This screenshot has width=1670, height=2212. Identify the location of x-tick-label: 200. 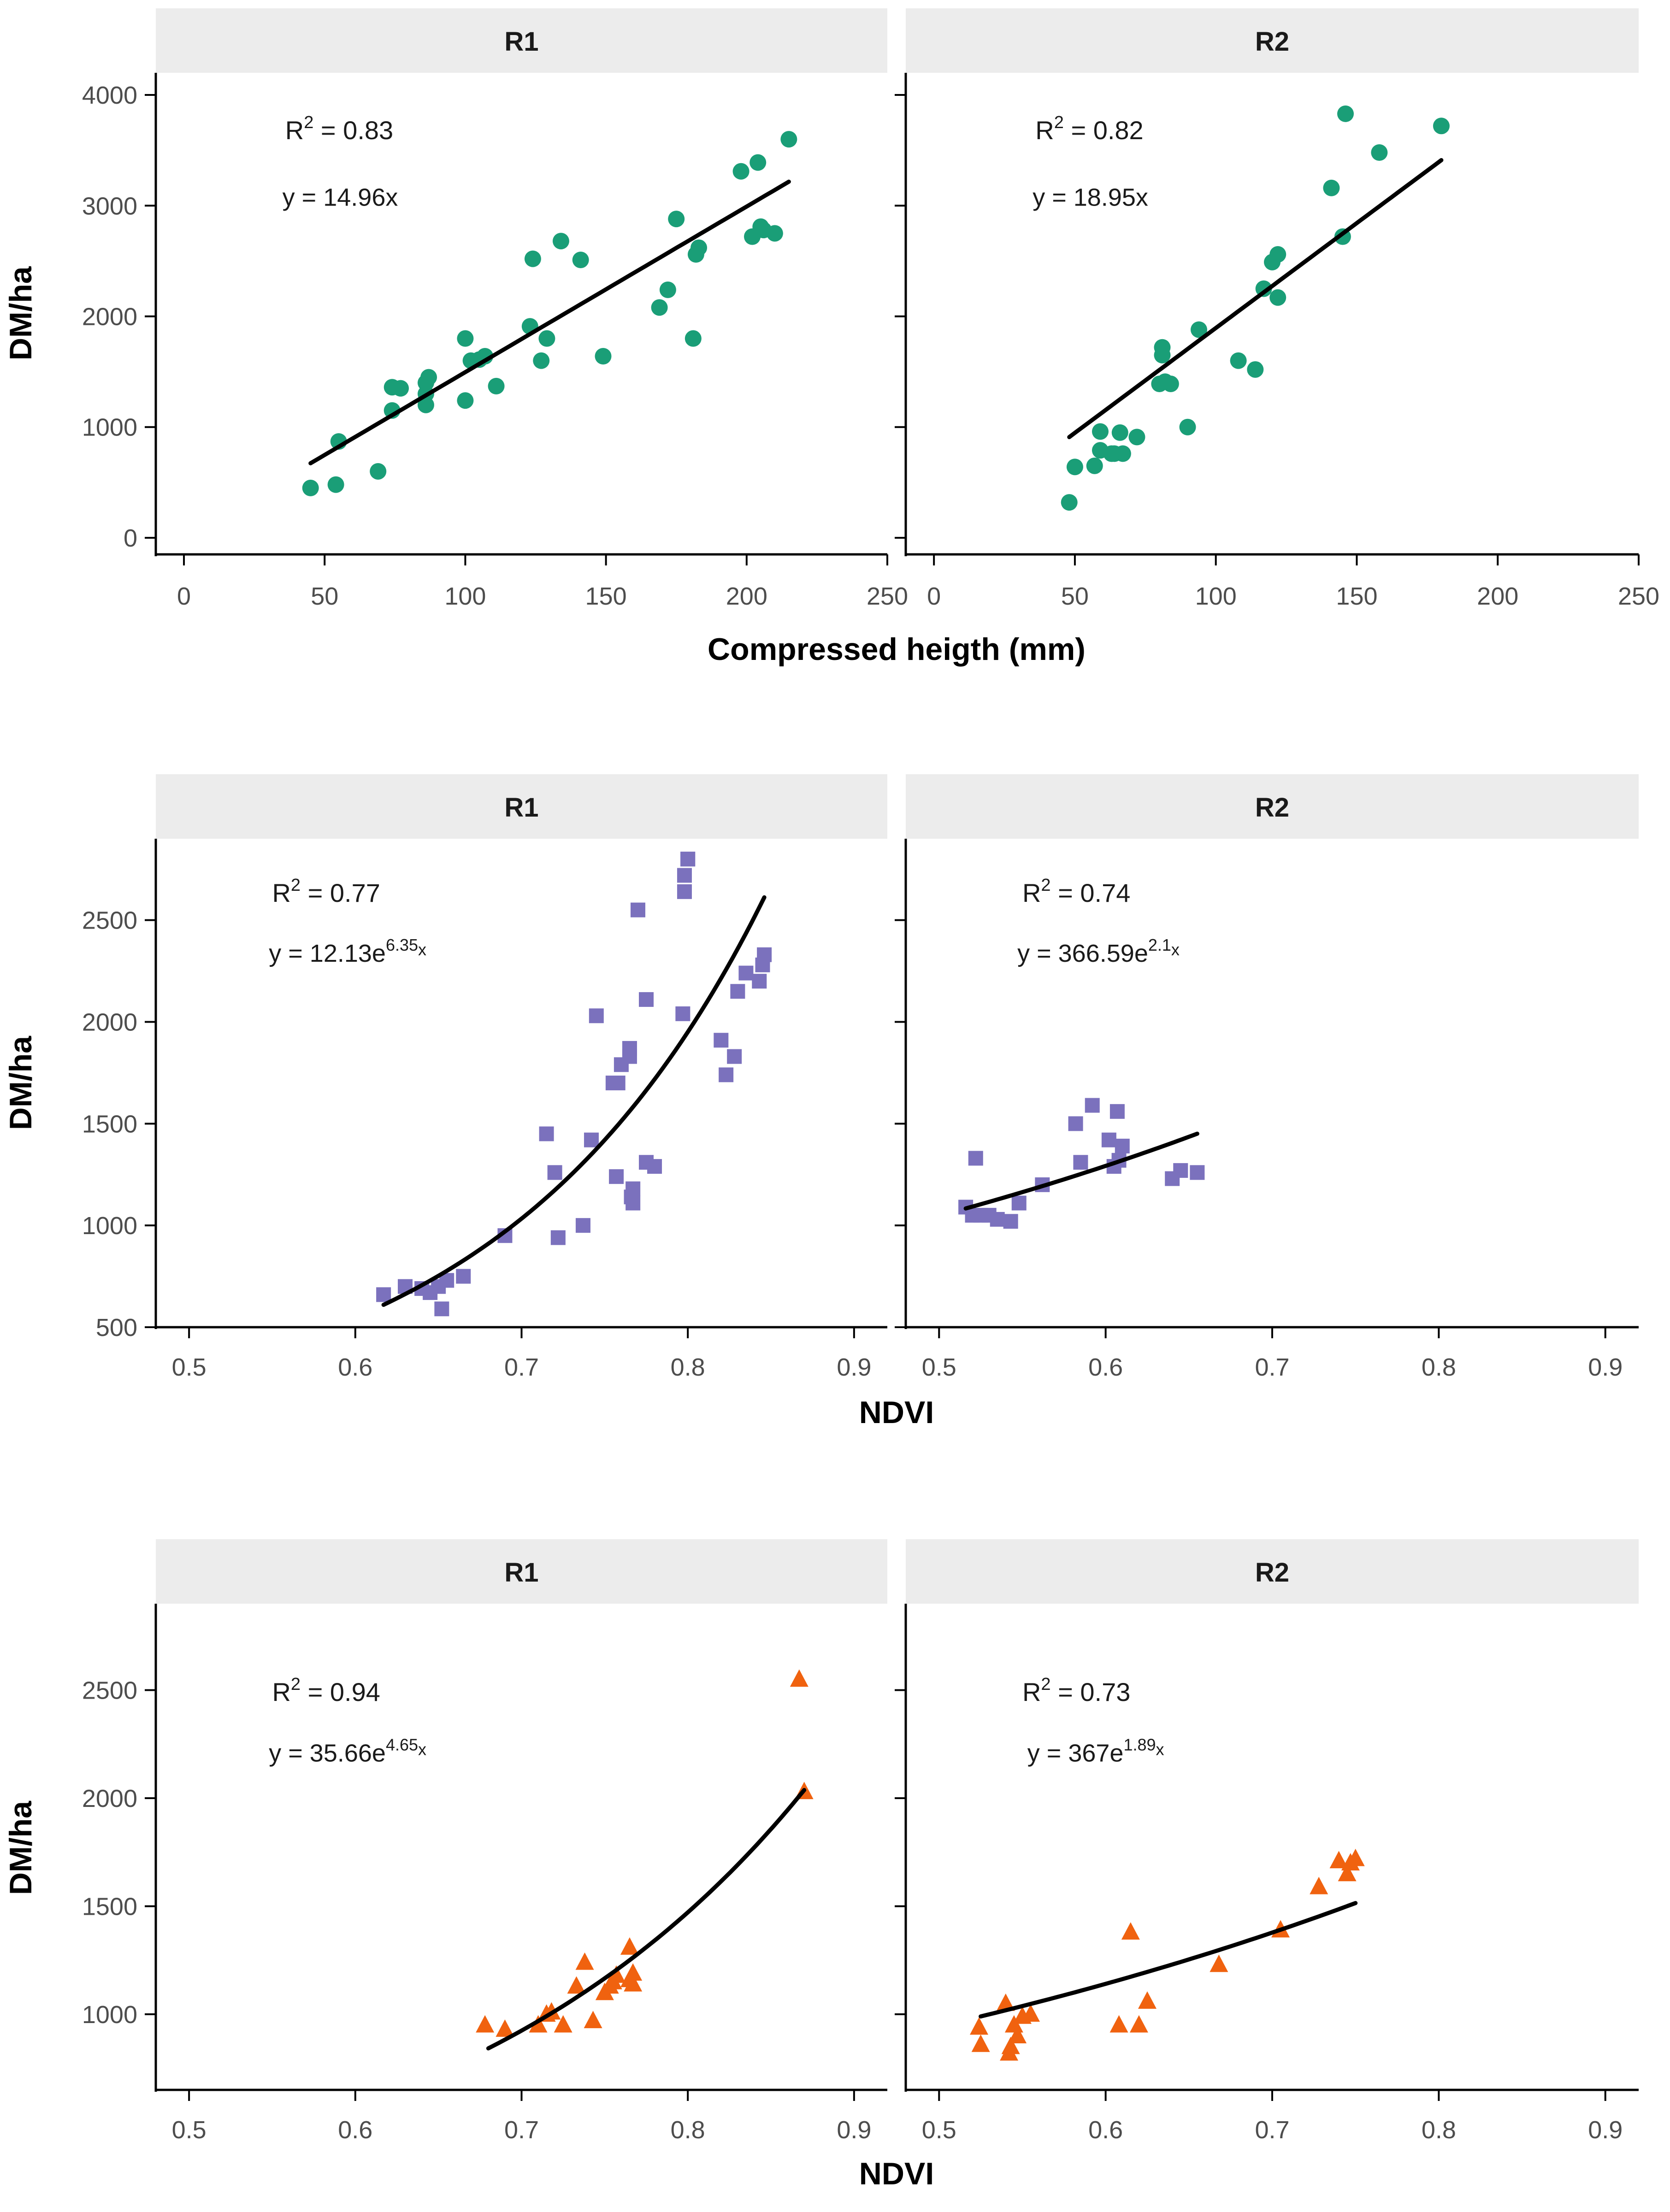
(746, 596).